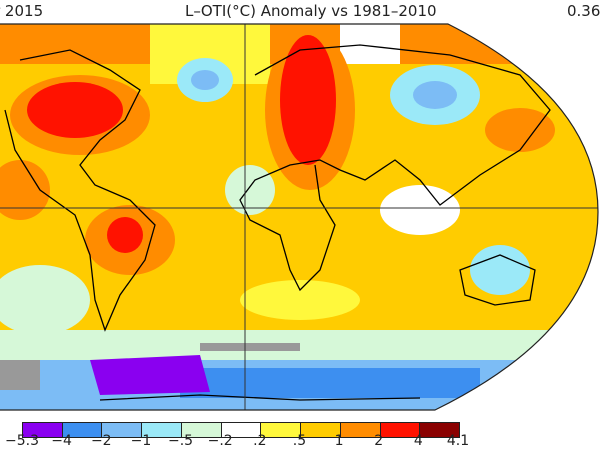 The height and width of the screenshot is (450, 600). What do you see at coordinates (458, 441) in the screenshot?
I see `legend-tick-label: 4.1` at bounding box center [458, 441].